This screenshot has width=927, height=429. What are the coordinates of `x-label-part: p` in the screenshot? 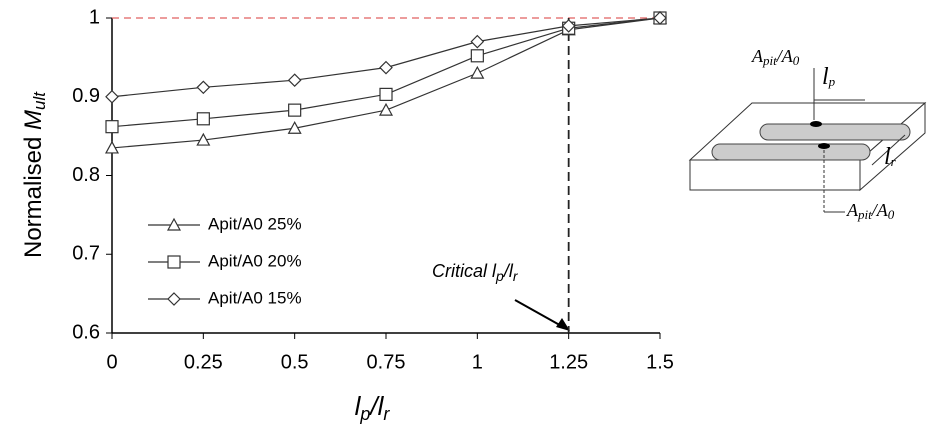 It's located at (364, 414).